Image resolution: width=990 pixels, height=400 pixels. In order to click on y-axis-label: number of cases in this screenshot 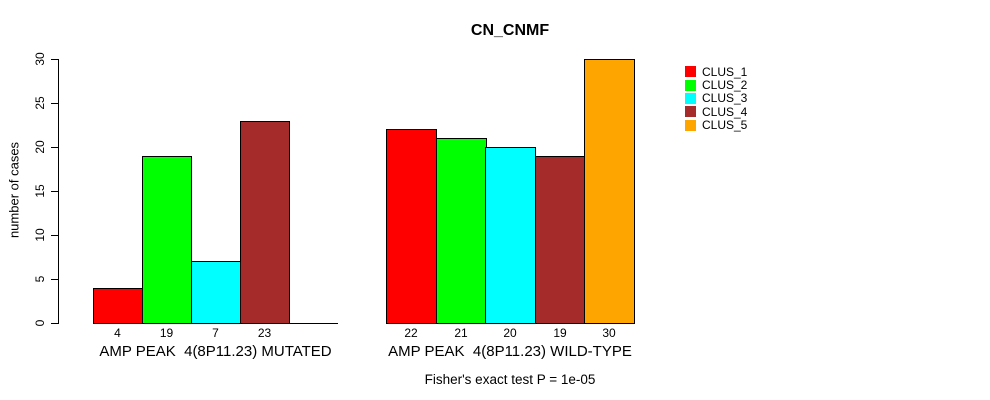, I will do `click(14, 190)`.